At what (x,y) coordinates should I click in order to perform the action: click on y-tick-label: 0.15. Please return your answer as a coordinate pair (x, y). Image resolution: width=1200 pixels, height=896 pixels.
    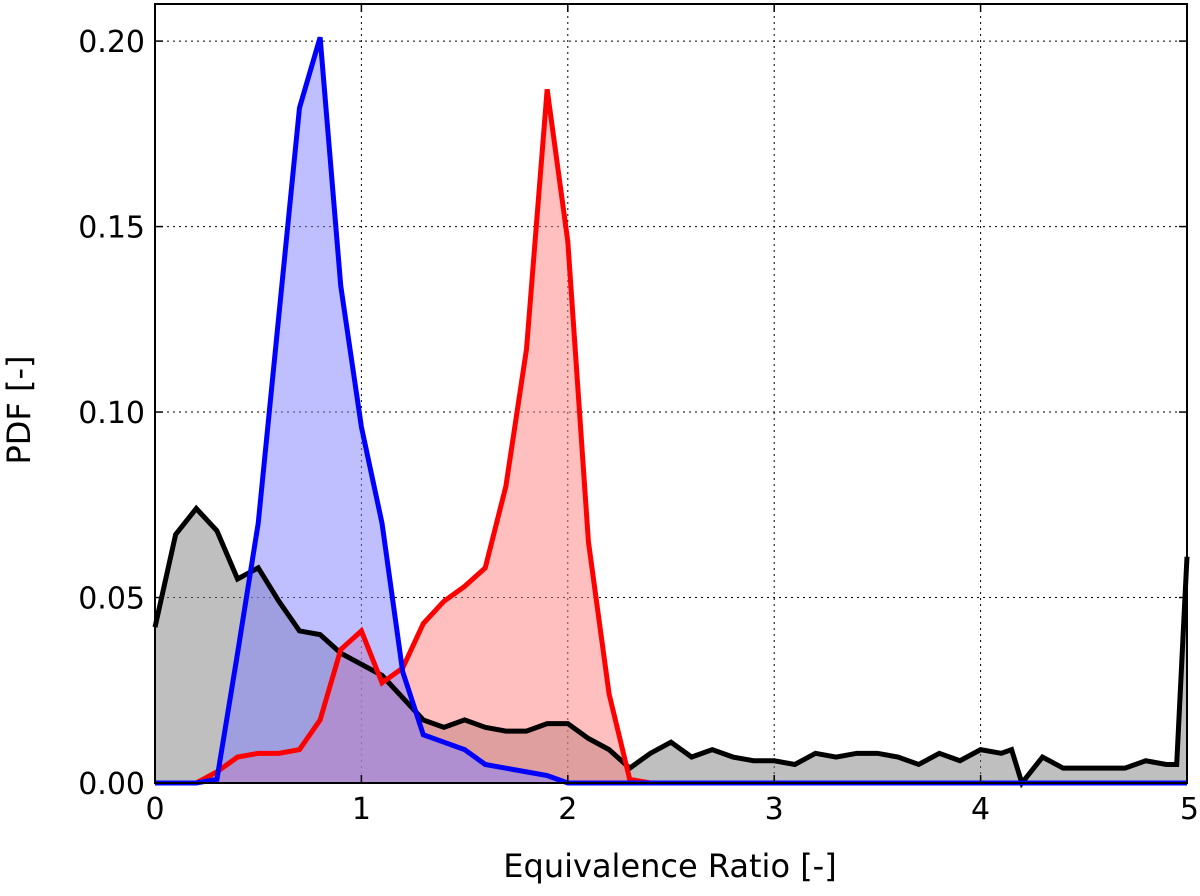
    Looking at the image, I should click on (111, 228).